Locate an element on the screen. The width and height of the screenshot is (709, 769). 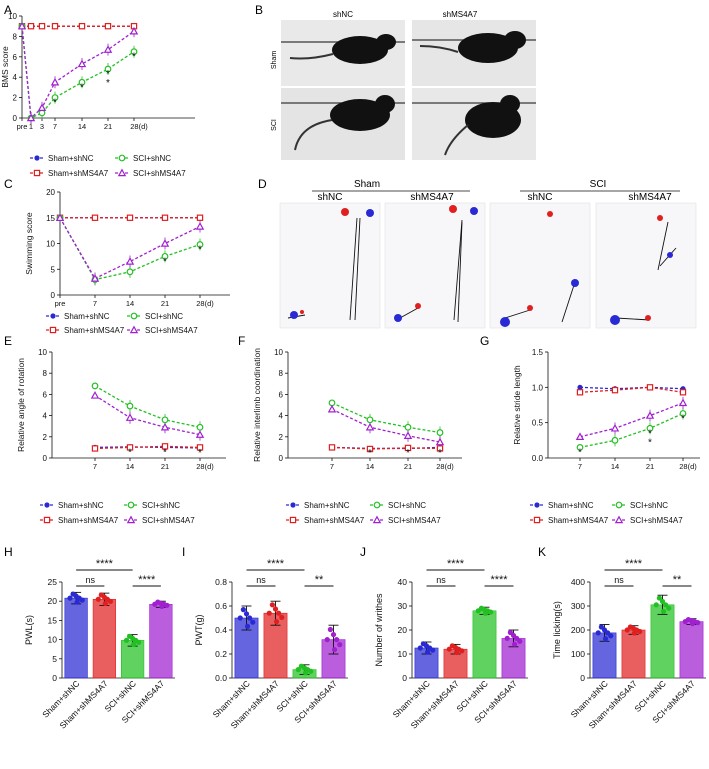
significance-label: **** is located at coordinates (634, 564).